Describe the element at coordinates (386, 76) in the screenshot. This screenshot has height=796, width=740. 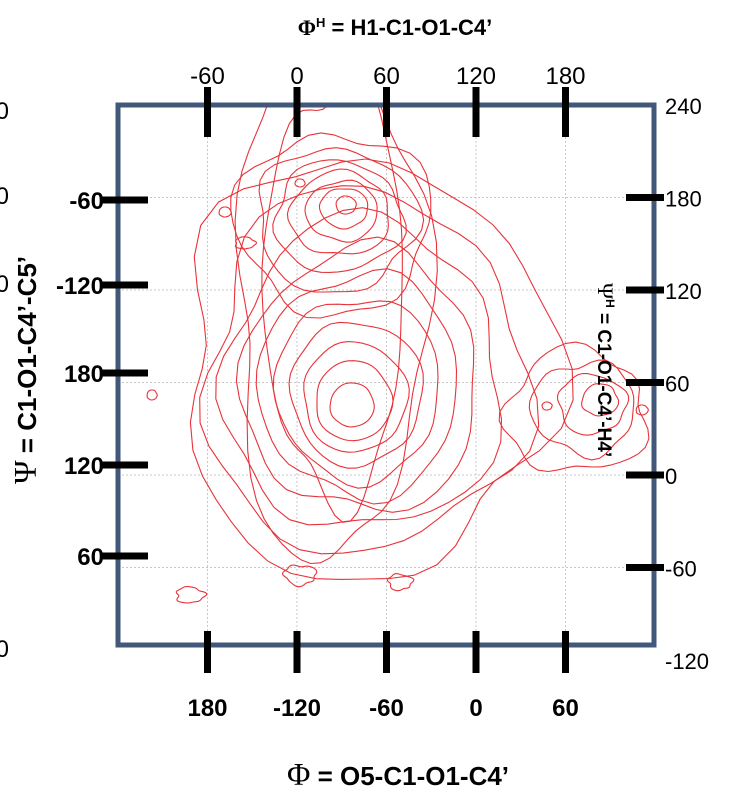
I see `top-tick-label: 60` at that location.